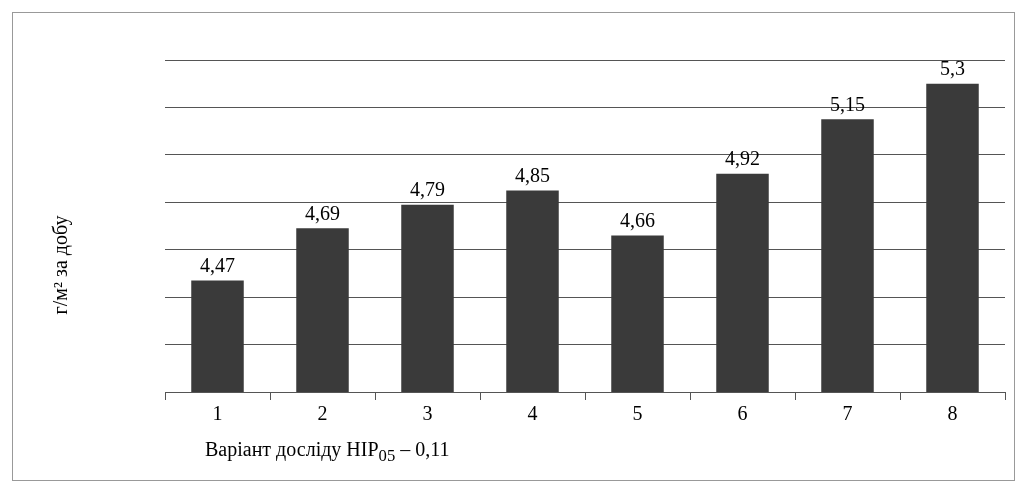 The width and height of the screenshot is (1027, 481). What do you see at coordinates (60, 265) in the screenshot?
I see `y-axis-title: г/м² за добу` at bounding box center [60, 265].